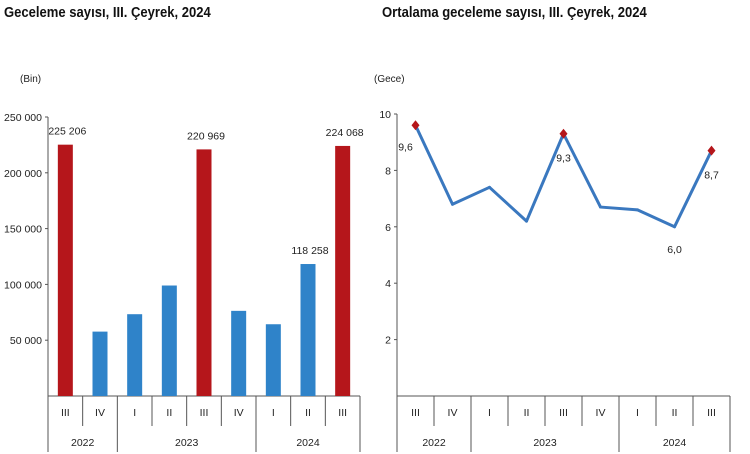  What do you see at coordinates (563, 159) in the screenshot?
I see `line-data-label: 9,3` at bounding box center [563, 159].